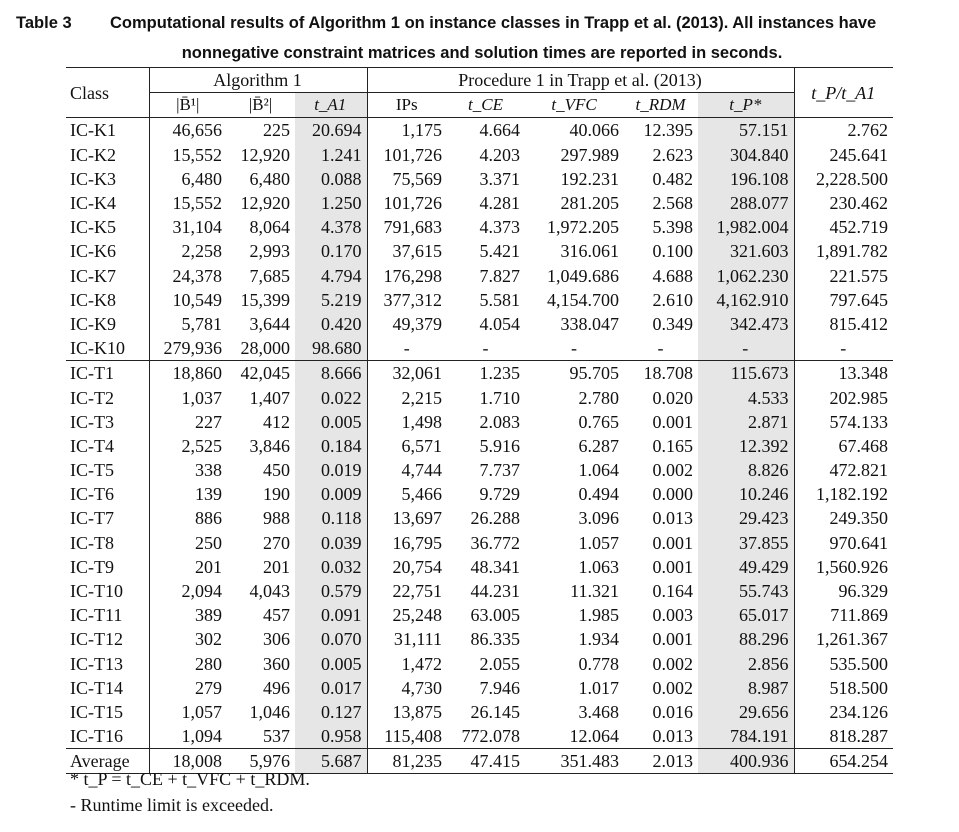 The image size is (959, 832). What do you see at coordinates (746, 761) in the screenshot?
I see `cell-tp: 400.936` at bounding box center [746, 761].